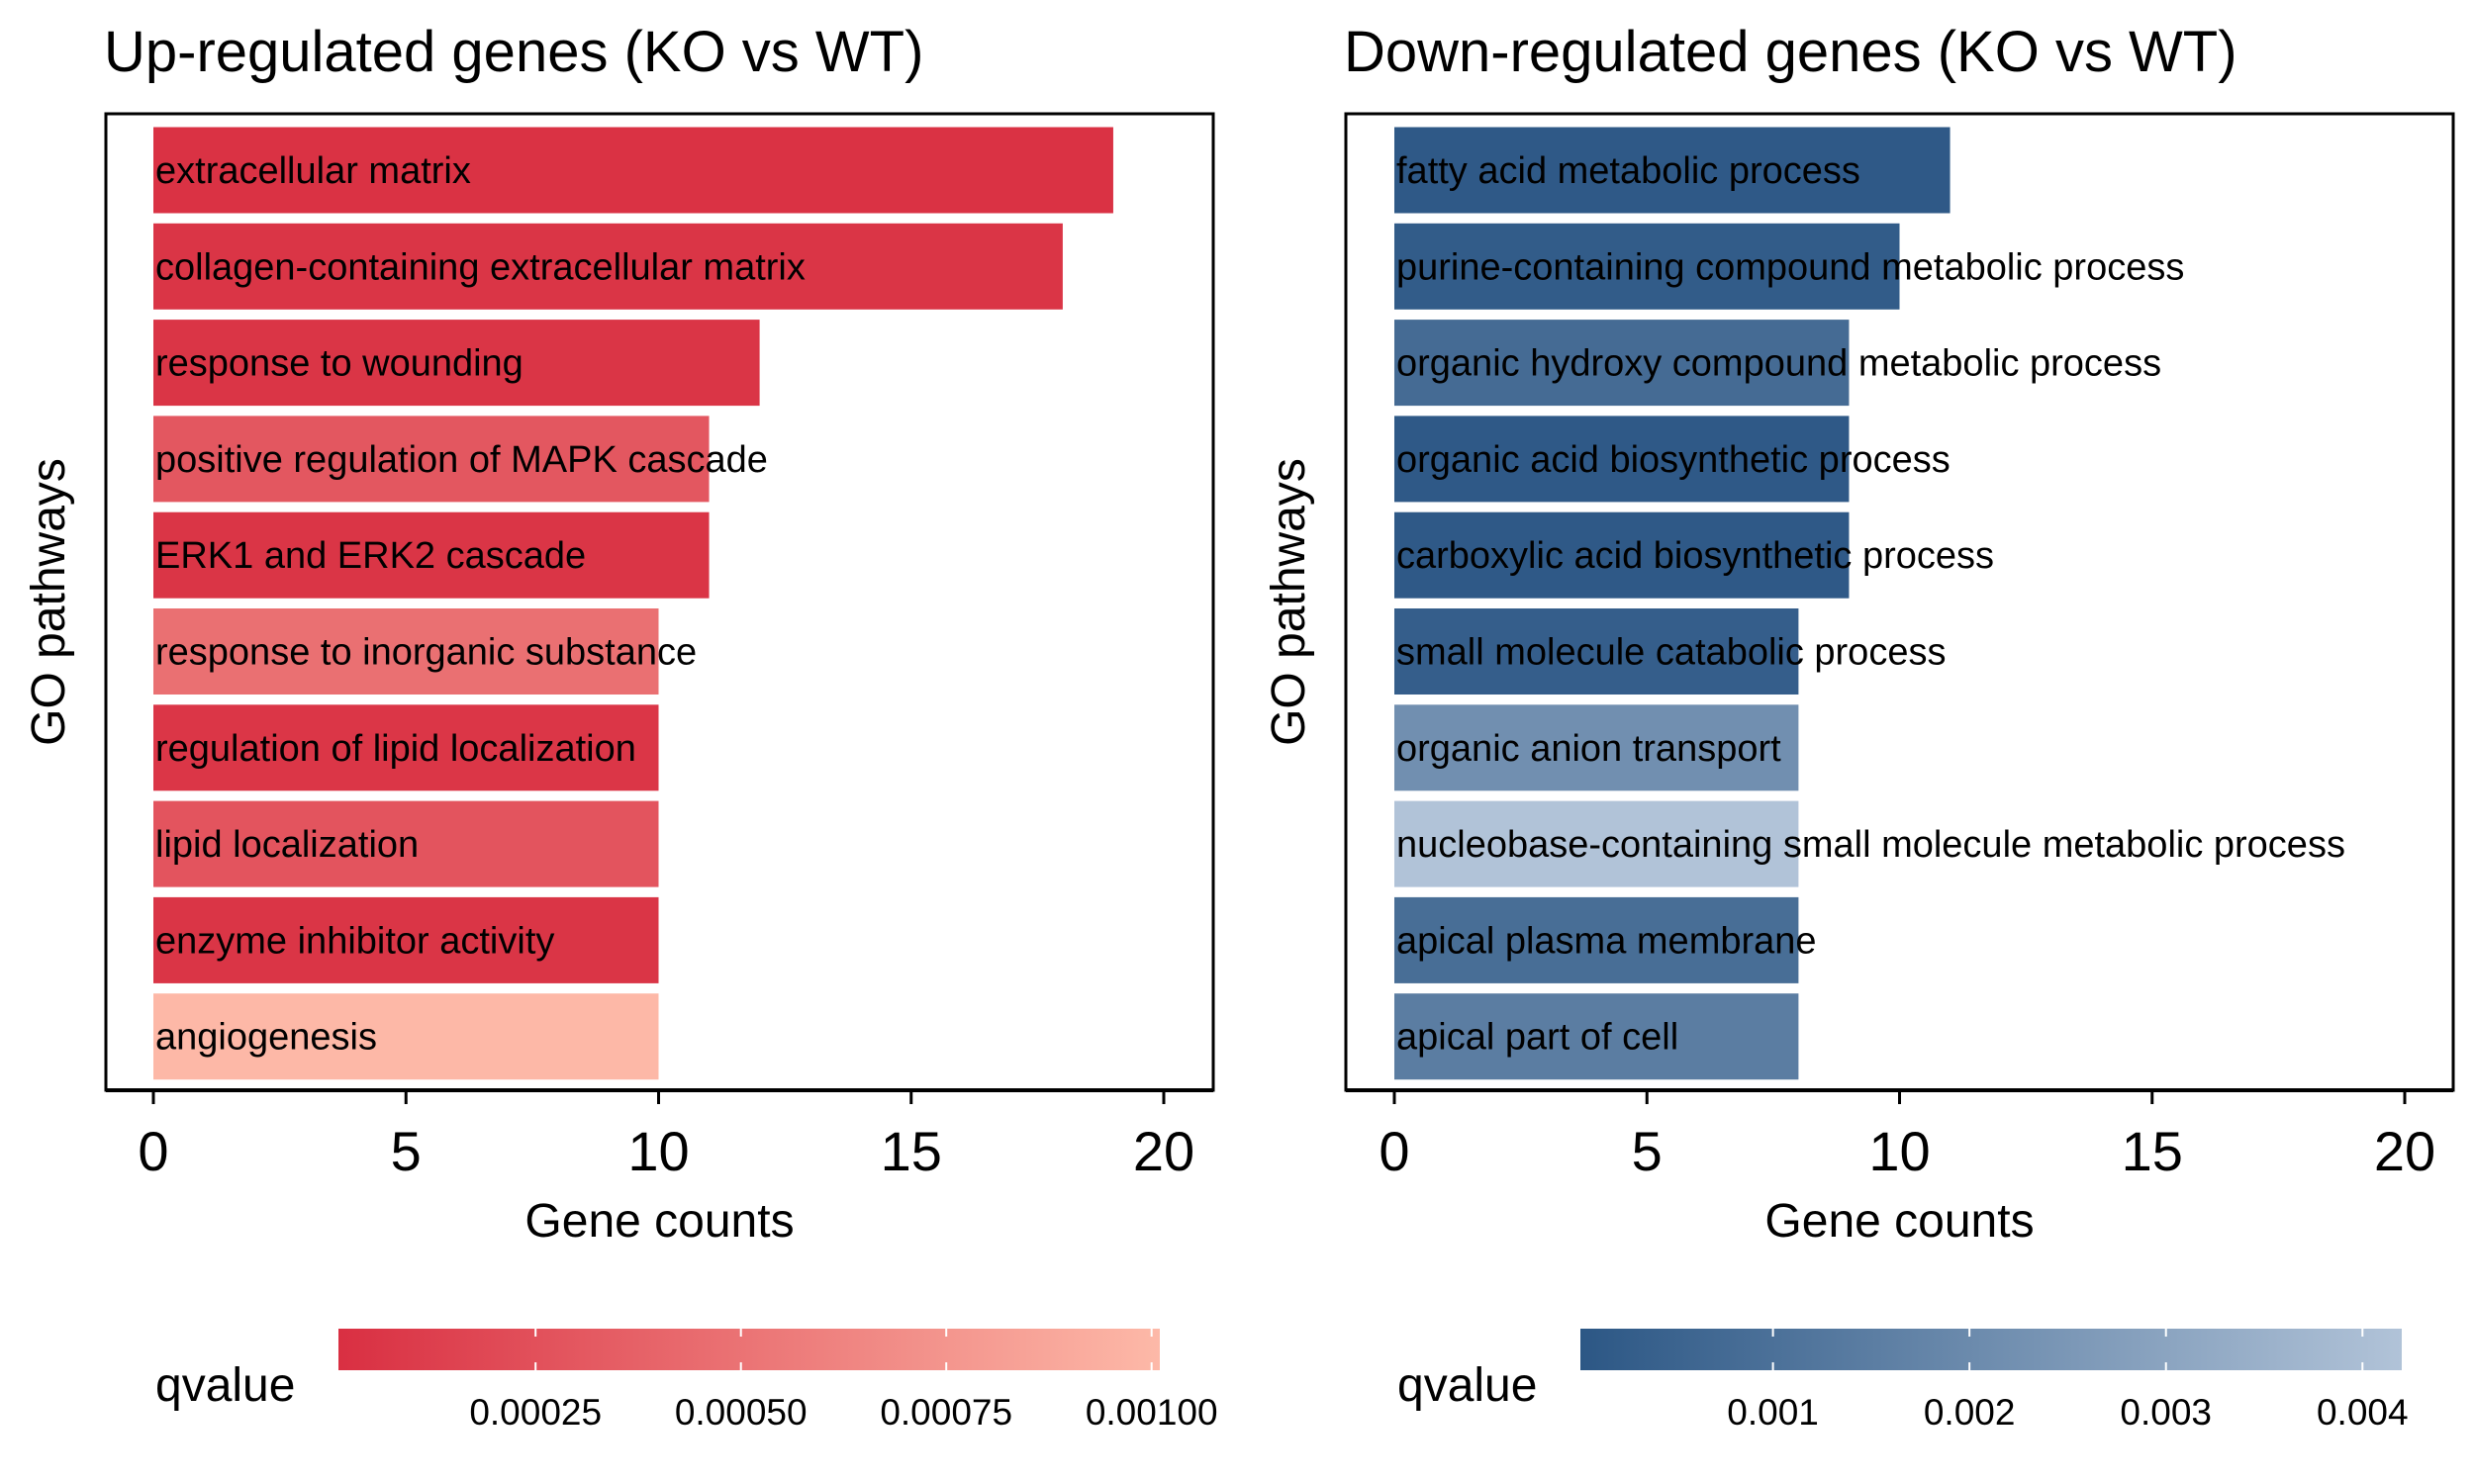  Describe the element at coordinates (266, 1038) in the screenshot. I see `bar-label: angiogenesis` at that location.